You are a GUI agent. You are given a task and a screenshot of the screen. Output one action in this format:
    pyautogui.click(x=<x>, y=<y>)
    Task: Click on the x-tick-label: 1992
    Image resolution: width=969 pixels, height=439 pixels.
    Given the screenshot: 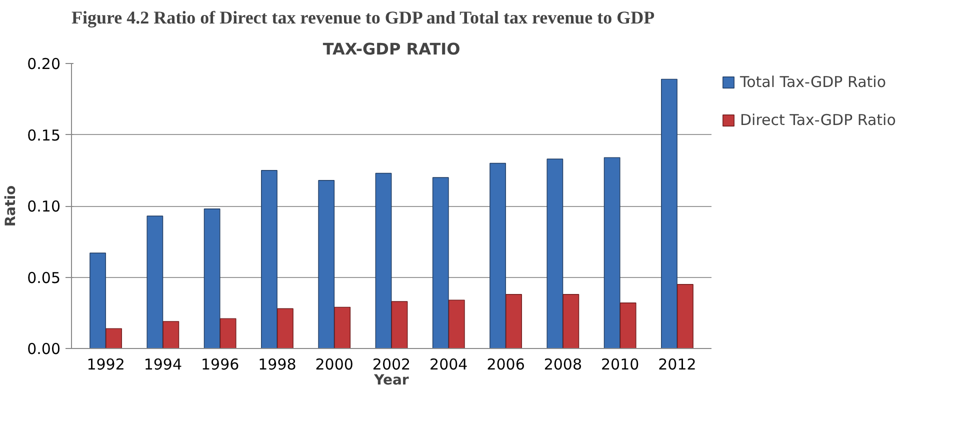 What is the action you would take?
    pyautogui.click(x=105, y=365)
    